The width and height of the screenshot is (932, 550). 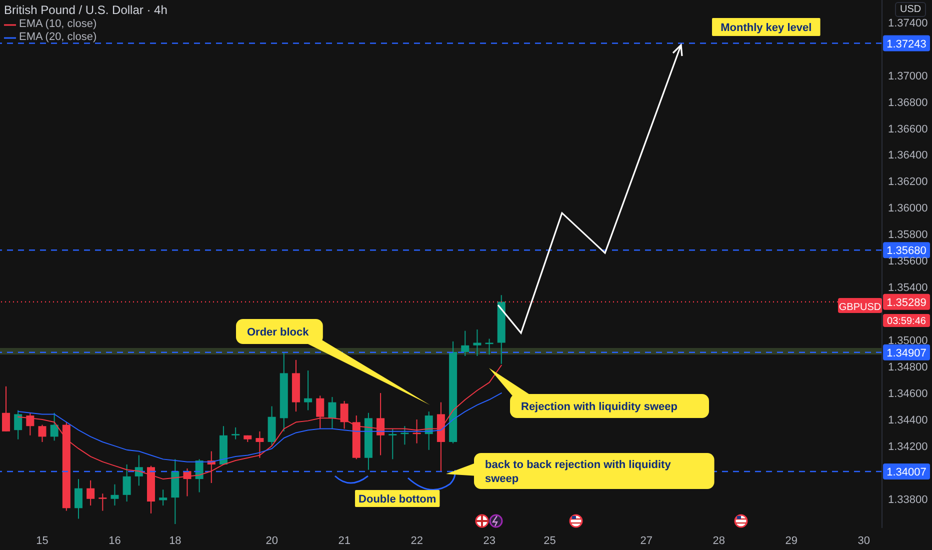 I want to click on ref-line-label: 1.35289, so click(x=906, y=302).